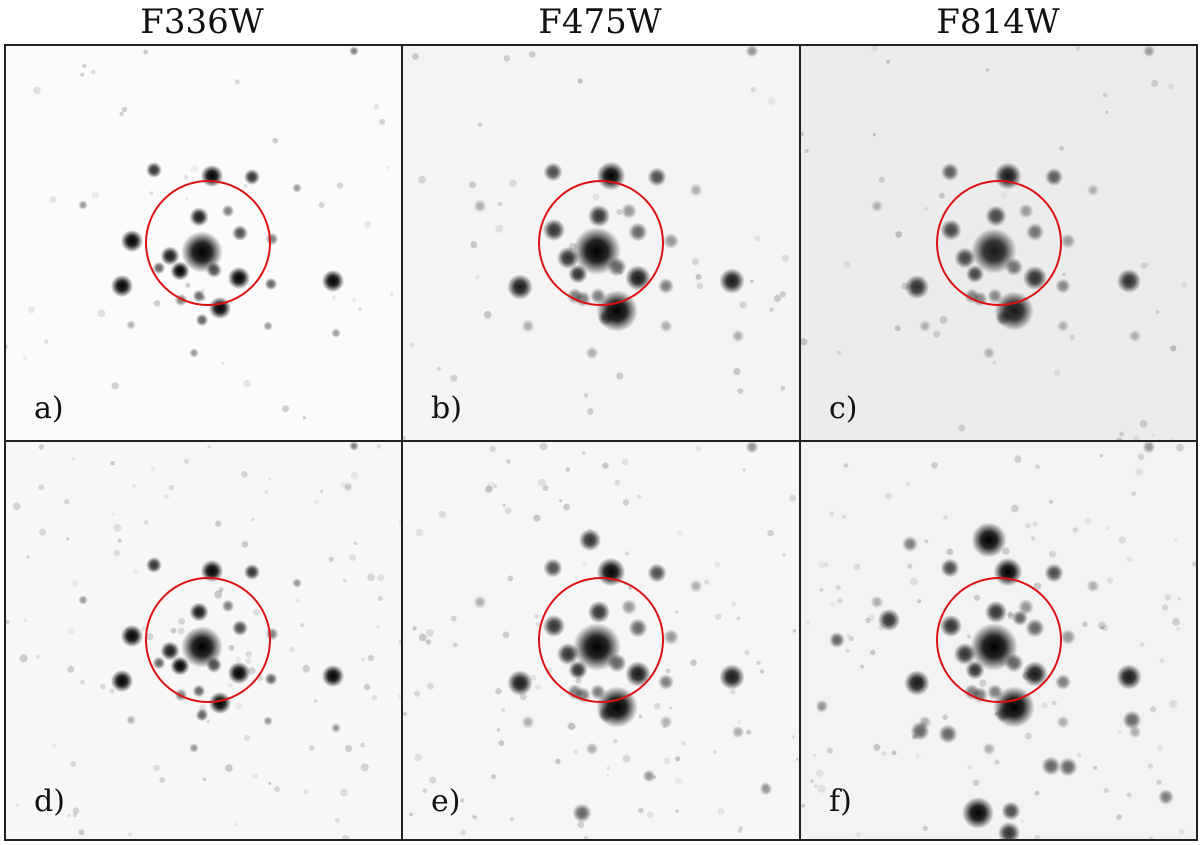  What do you see at coordinates (843, 408) in the screenshot?
I see `panel-label: c)` at bounding box center [843, 408].